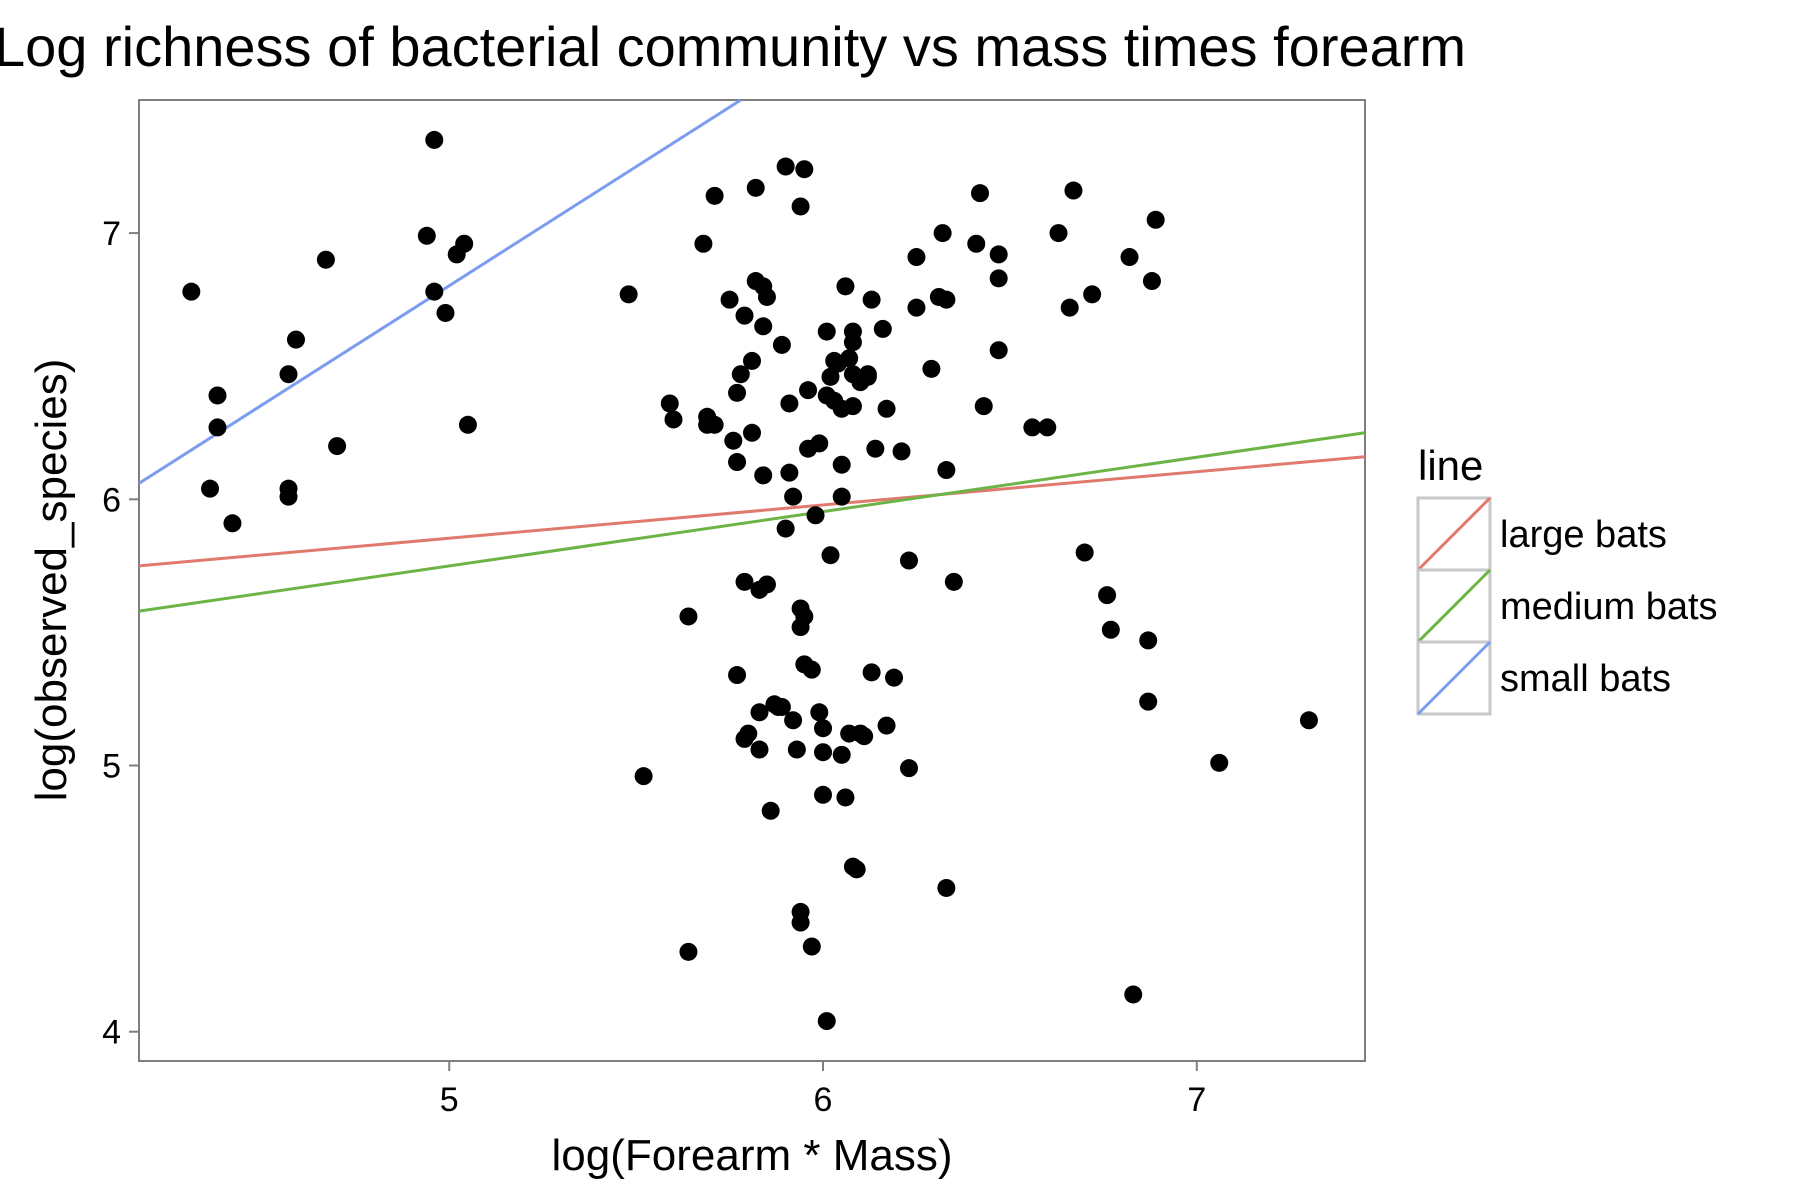 Image resolution: width=1800 pixels, height=1200 pixels. What do you see at coordinates (120, 633) in the screenshot?
I see `y-axis-ticks: 4 5 6 7` at bounding box center [120, 633].